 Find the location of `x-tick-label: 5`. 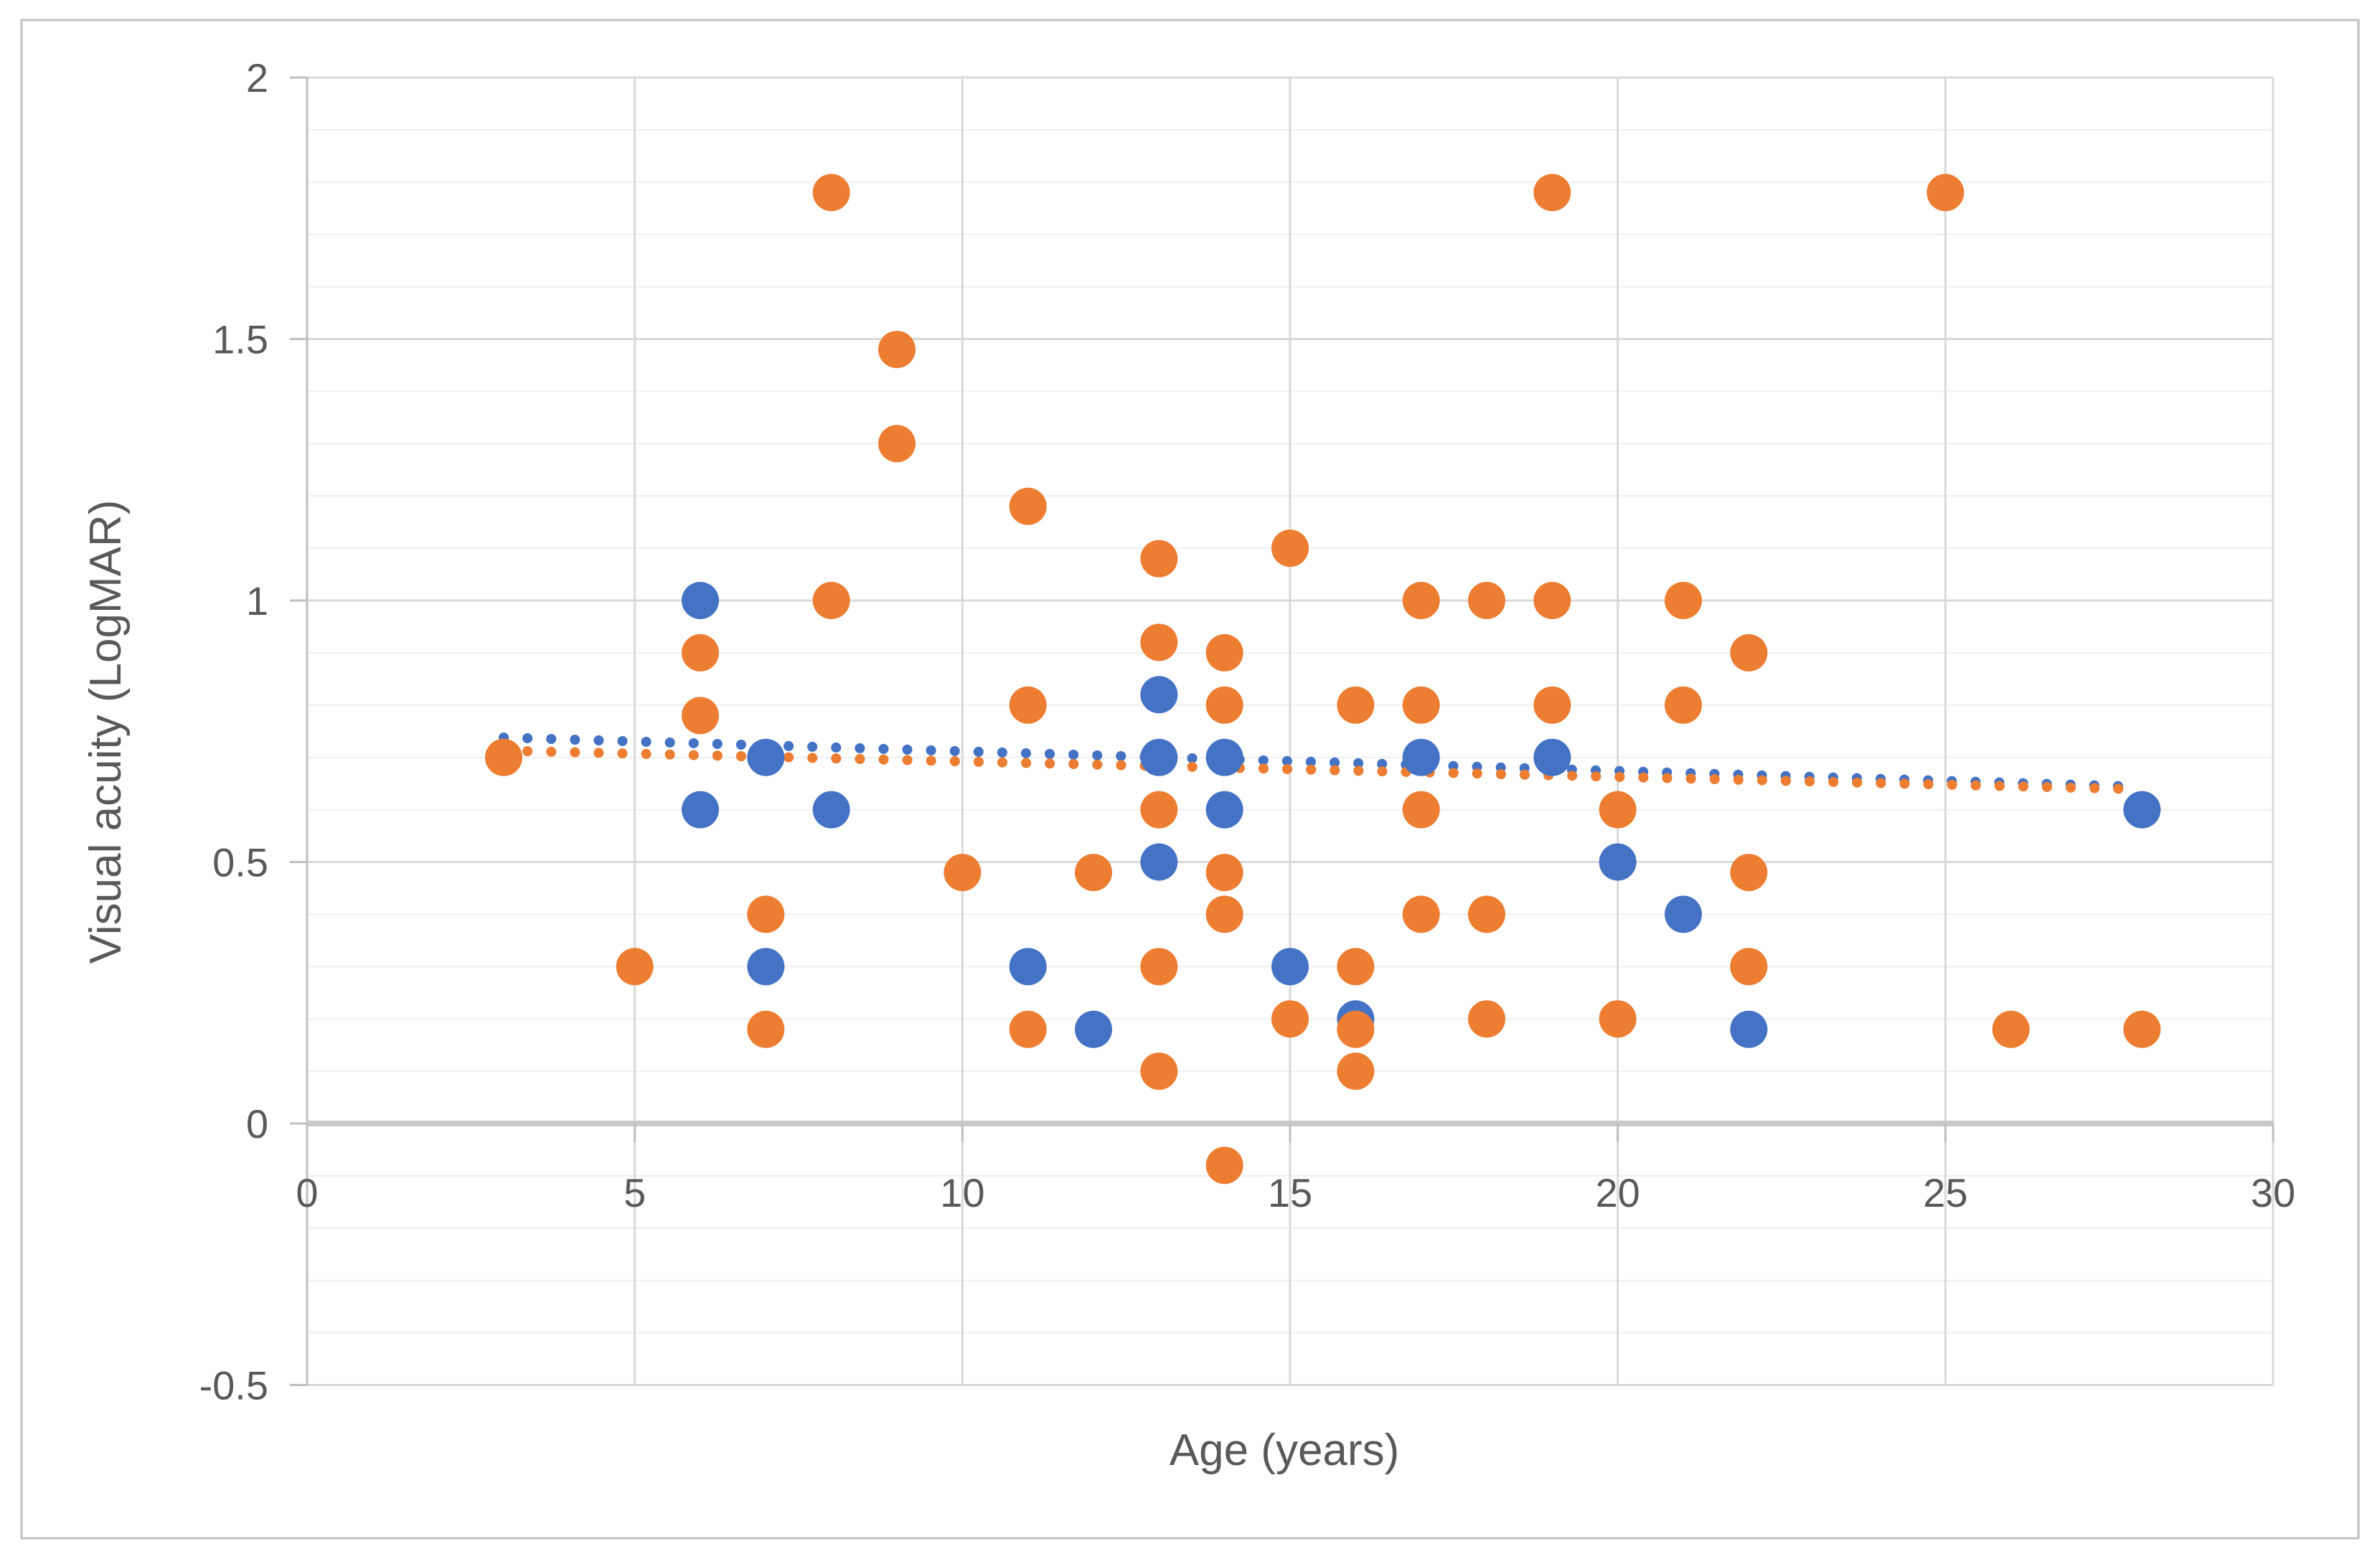

x-tick-label: 5 is located at coordinates (635, 1192).